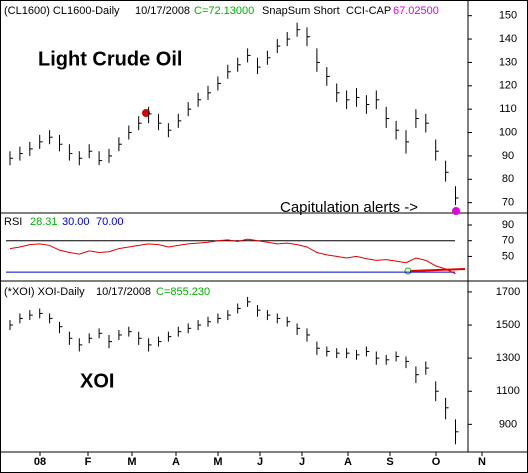 The image size is (528, 473). What do you see at coordinates (349, 207) in the screenshot?
I see `annotation: Capitulation alerts ->` at bounding box center [349, 207].